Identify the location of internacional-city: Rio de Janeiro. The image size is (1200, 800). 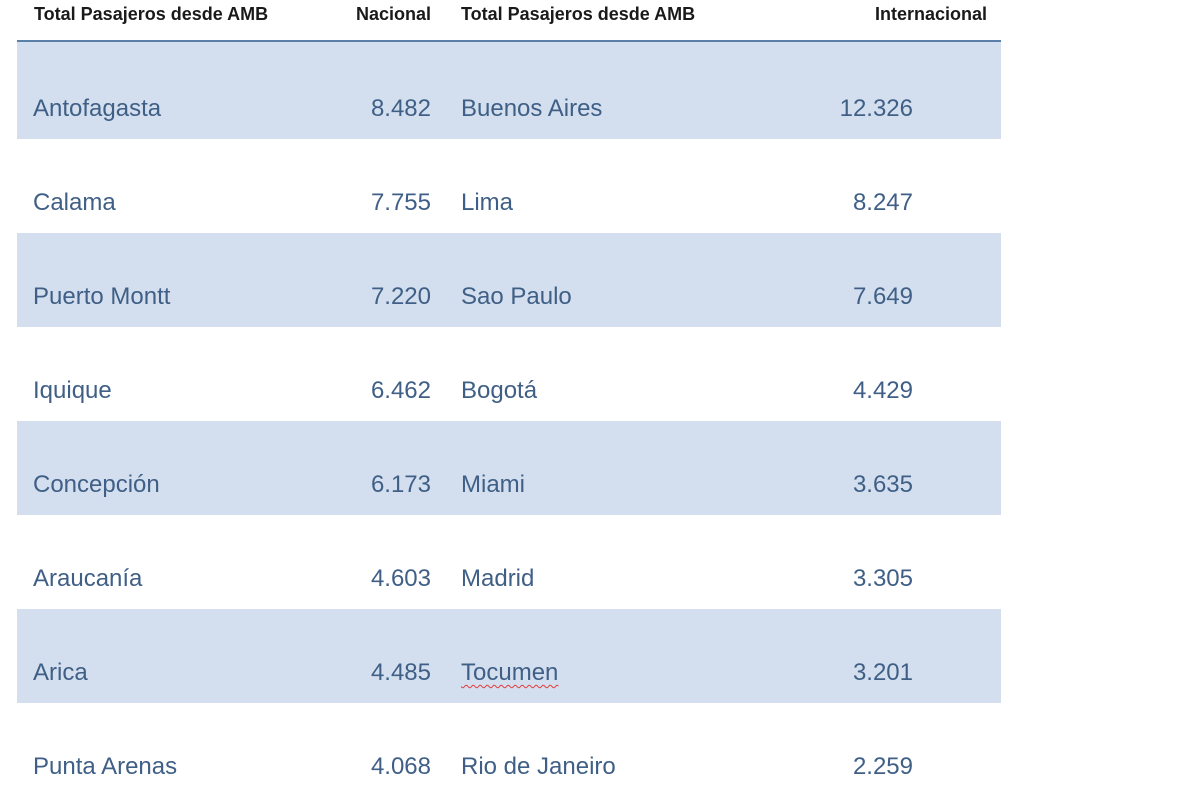
(538, 766).